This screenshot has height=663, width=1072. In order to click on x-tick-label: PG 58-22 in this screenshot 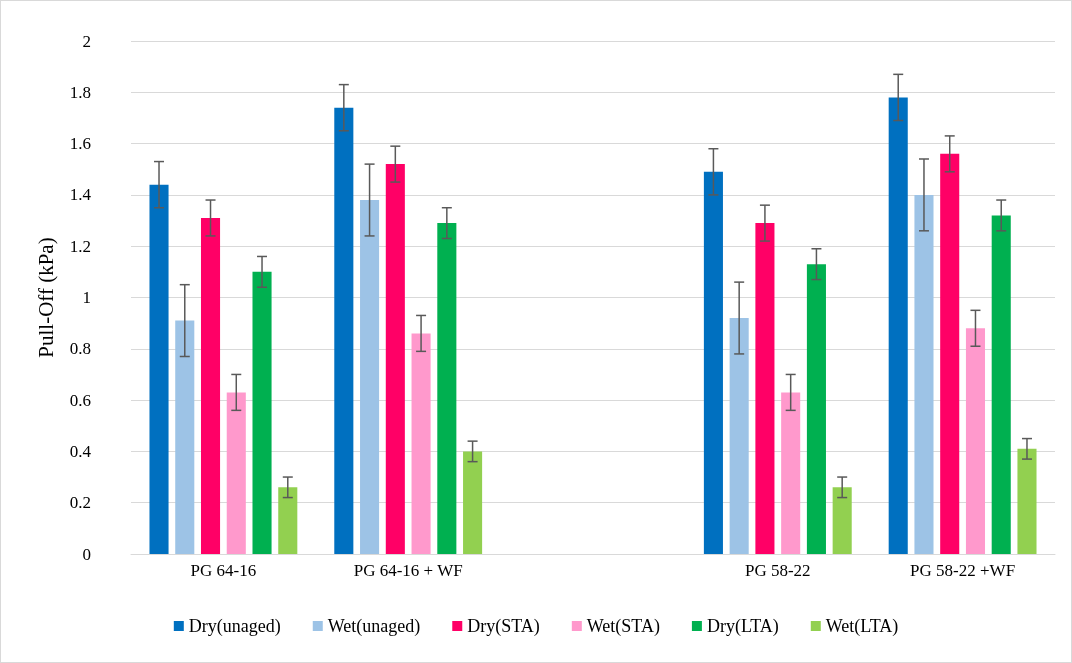, I will do `click(777, 570)`.